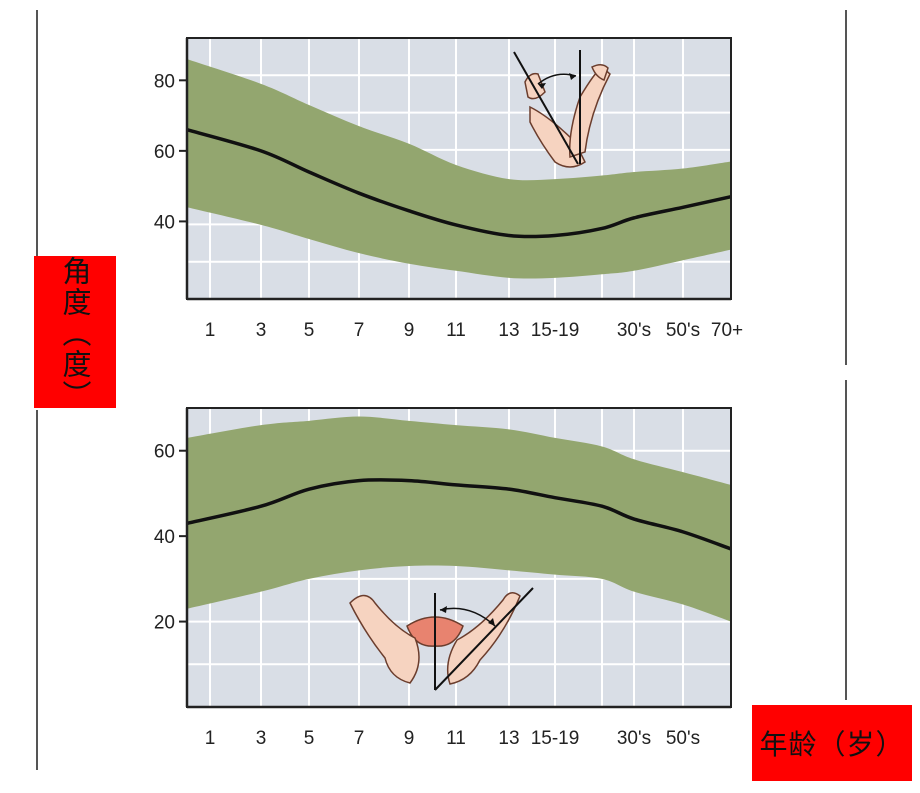  I want to click on x-tick-label: 70+, so click(727, 330).